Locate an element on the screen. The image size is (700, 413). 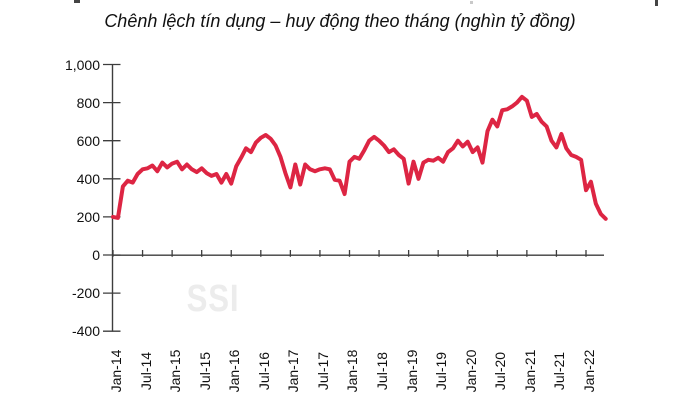
y-axis-tick-label: 200 is located at coordinates (88, 216).